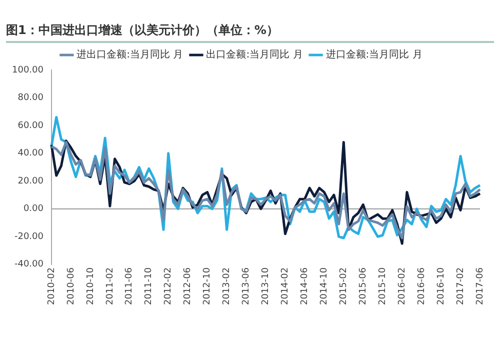 The image size is (500, 362). Describe the element at coordinates (383, 286) in the screenshot. I see `x-tick-label: 2015-10` at that location.